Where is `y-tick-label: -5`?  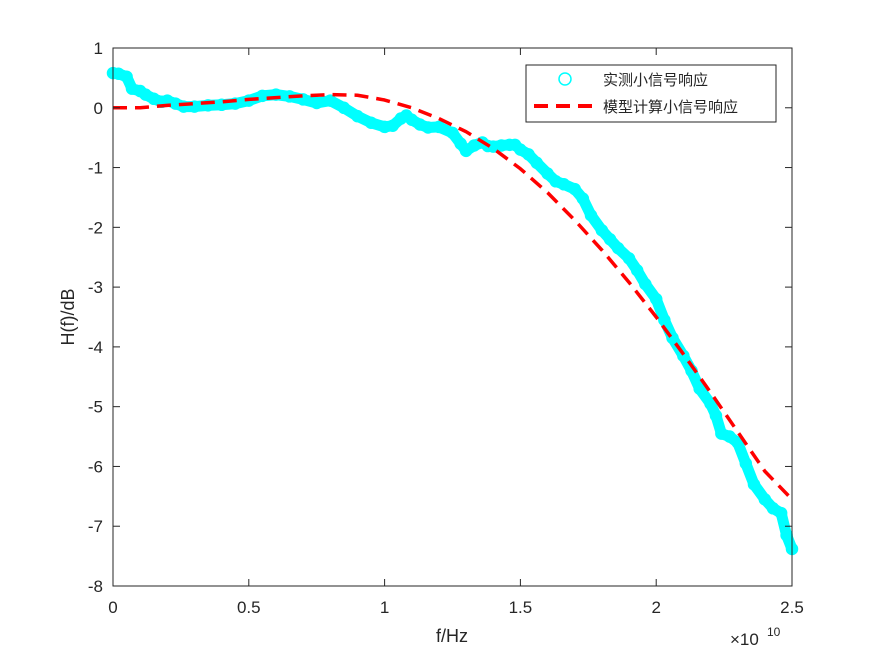 y-tick-label: -5 is located at coordinates (95, 407).